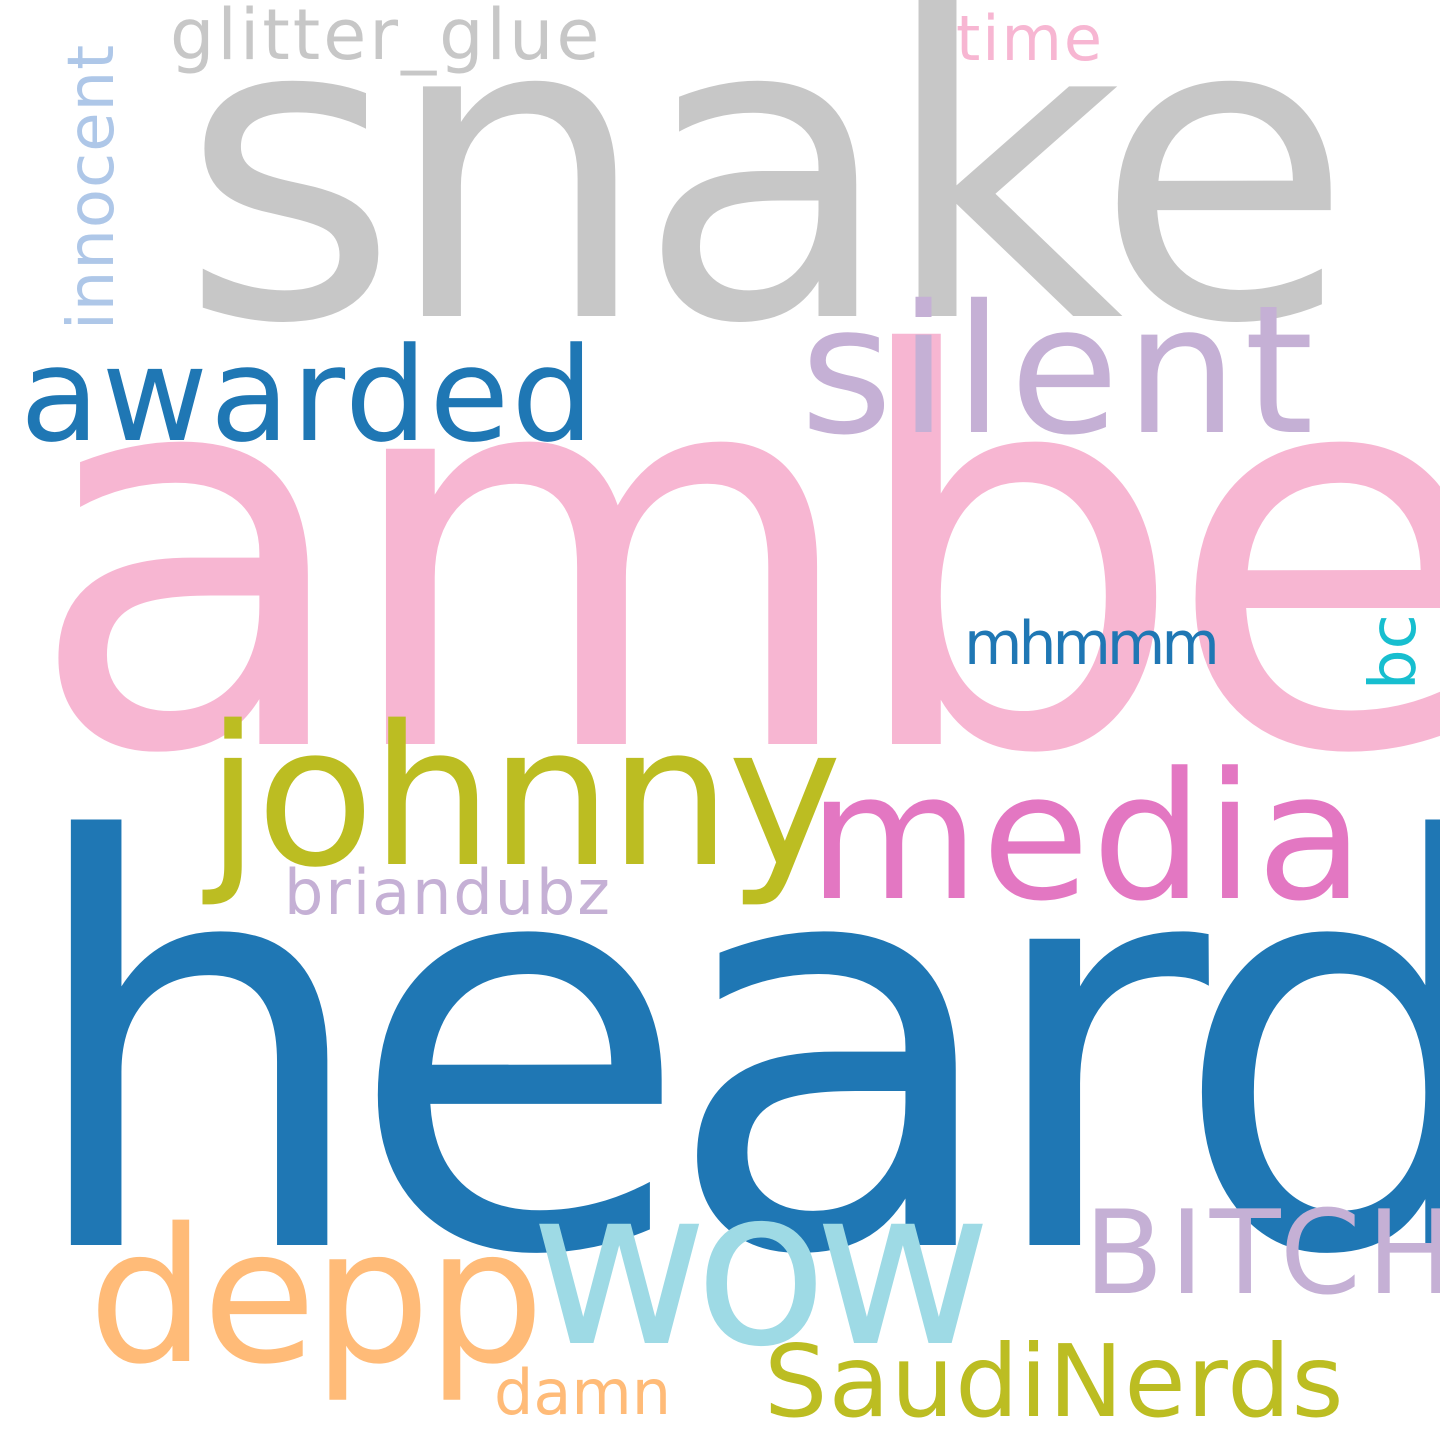 This screenshot has width=1440, height=1440. I want to click on word-johnny: johnny, so click(524, 797).